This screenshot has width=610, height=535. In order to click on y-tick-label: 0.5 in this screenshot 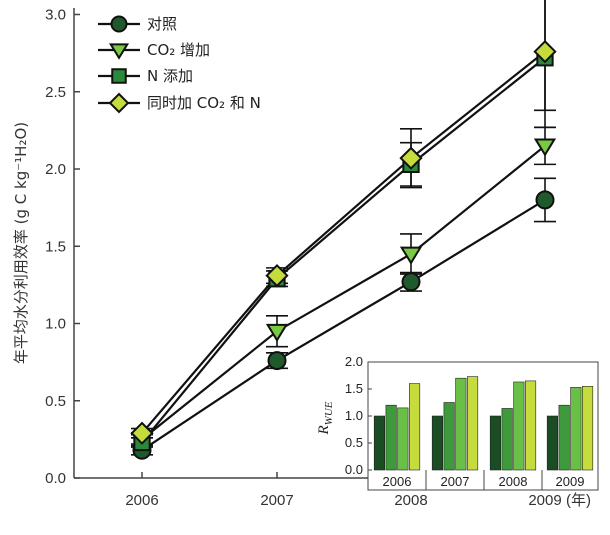, I will do `click(55, 401)`.